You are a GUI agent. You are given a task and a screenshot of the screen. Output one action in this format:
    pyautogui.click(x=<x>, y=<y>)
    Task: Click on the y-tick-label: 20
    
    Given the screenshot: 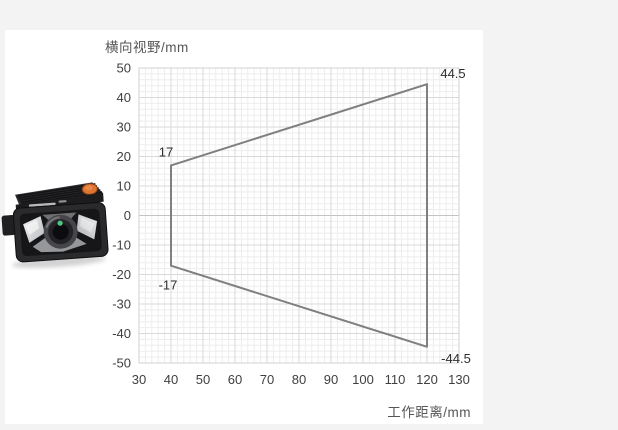 What is the action you would take?
    pyautogui.click(x=124, y=156)
    